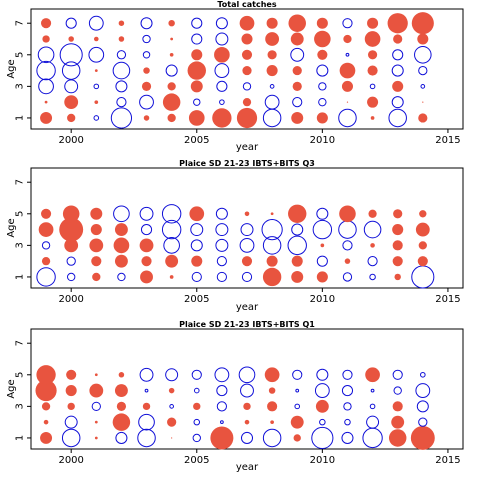 This screenshot has width=480, height=480. What do you see at coordinates (20, 86) in the screenshot?
I see `y-tick-label: 3` at bounding box center [20, 86].